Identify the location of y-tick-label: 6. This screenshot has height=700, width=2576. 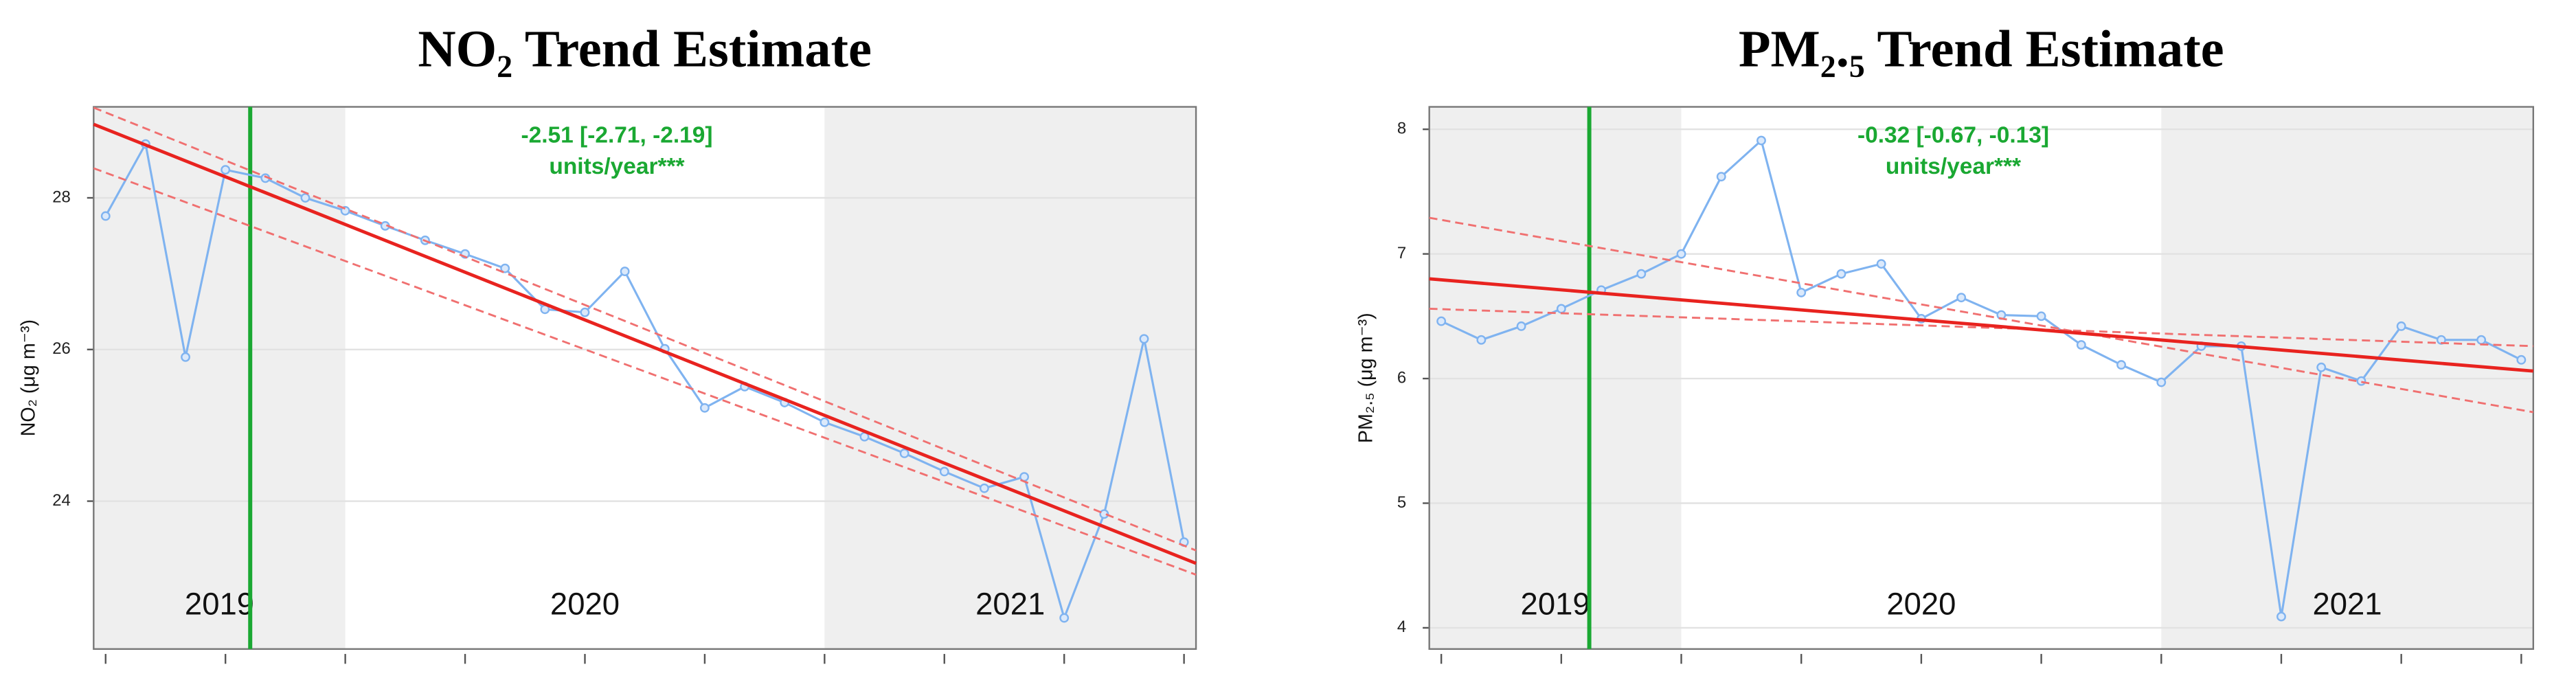
(1401, 377).